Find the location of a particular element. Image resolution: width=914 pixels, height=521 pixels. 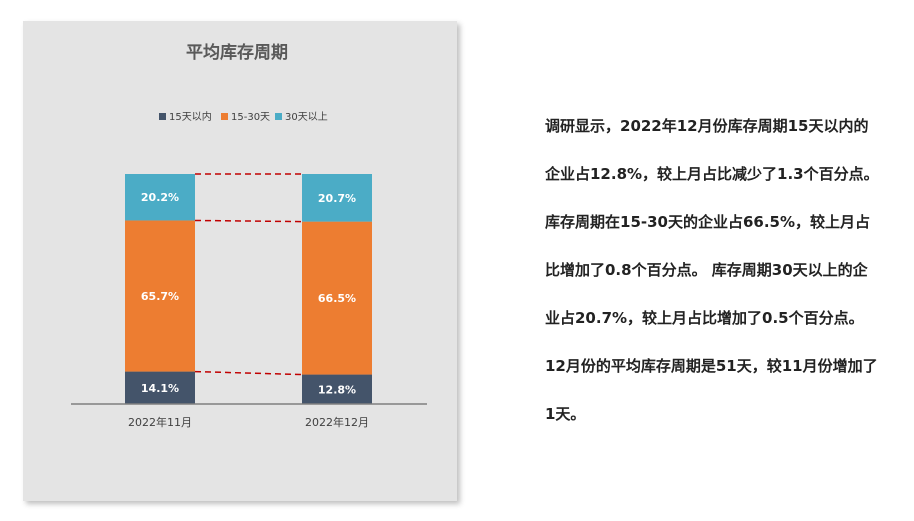

legend-label: 15-30天 is located at coordinates (250, 117).